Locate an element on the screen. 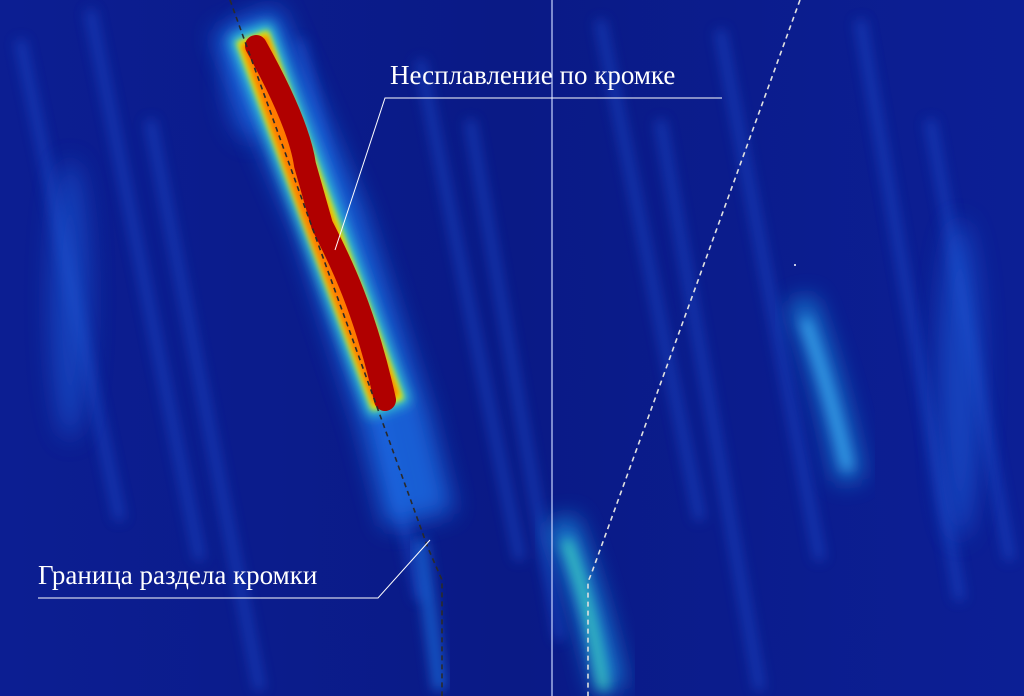 This screenshot has width=1024, height=696. defect-label: Несплавление по кромке is located at coordinates (533, 75).